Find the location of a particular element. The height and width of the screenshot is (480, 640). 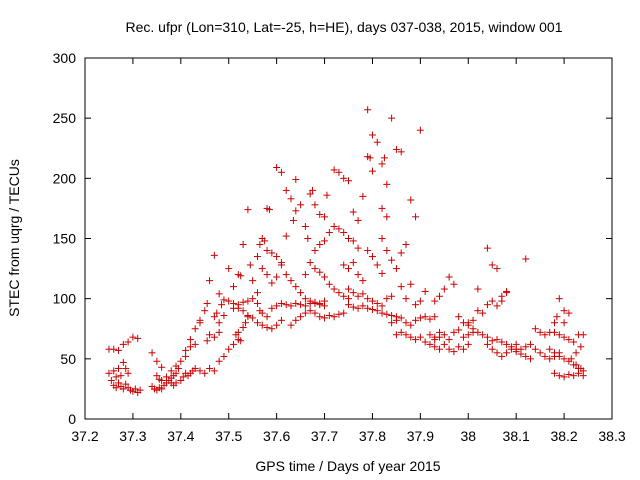

y-axis-label: STEC from uqrg / TECUs is located at coordinates (14, 238).